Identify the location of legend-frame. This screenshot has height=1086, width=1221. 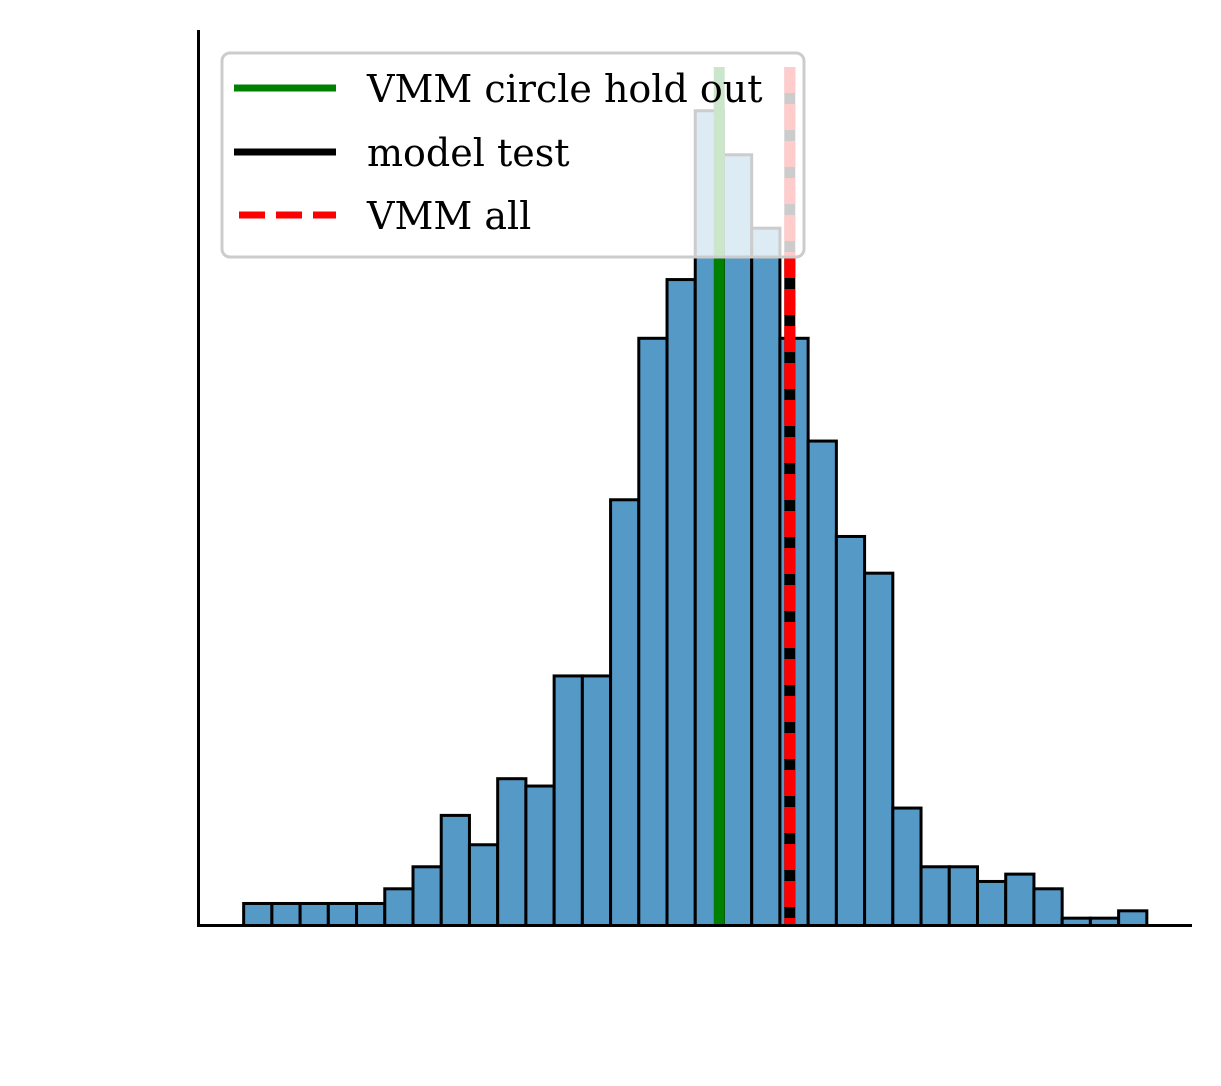
(513, 155).